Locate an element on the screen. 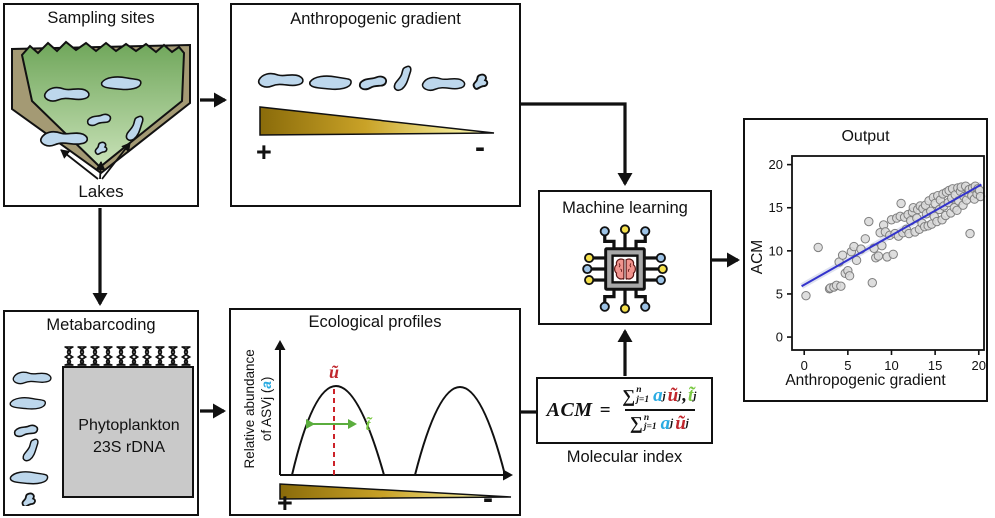 The image size is (995, 518). x-tick-label: 20 is located at coordinates (979, 365).